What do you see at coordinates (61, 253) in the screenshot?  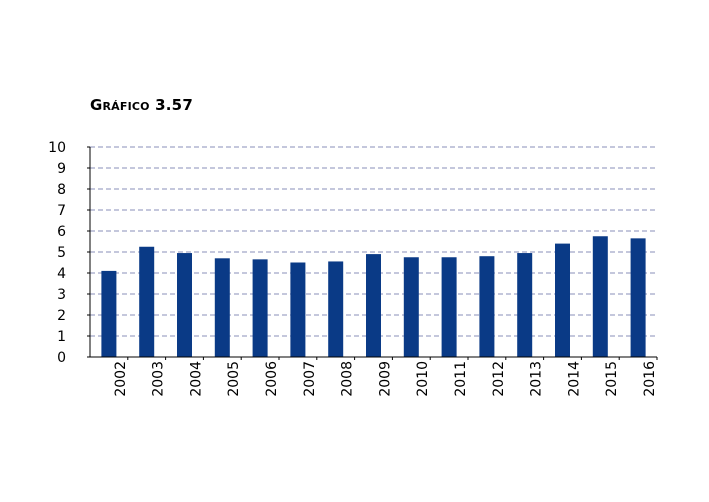 I see `y-tick-label: 5` at bounding box center [61, 253].